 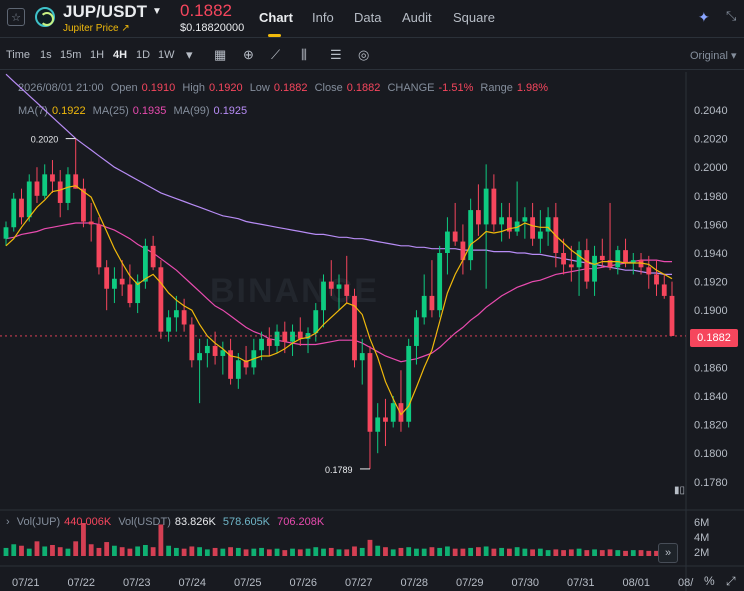 What do you see at coordinates (711, 454) in the screenshot?
I see `y-tick-label: 0.1800` at bounding box center [711, 454].